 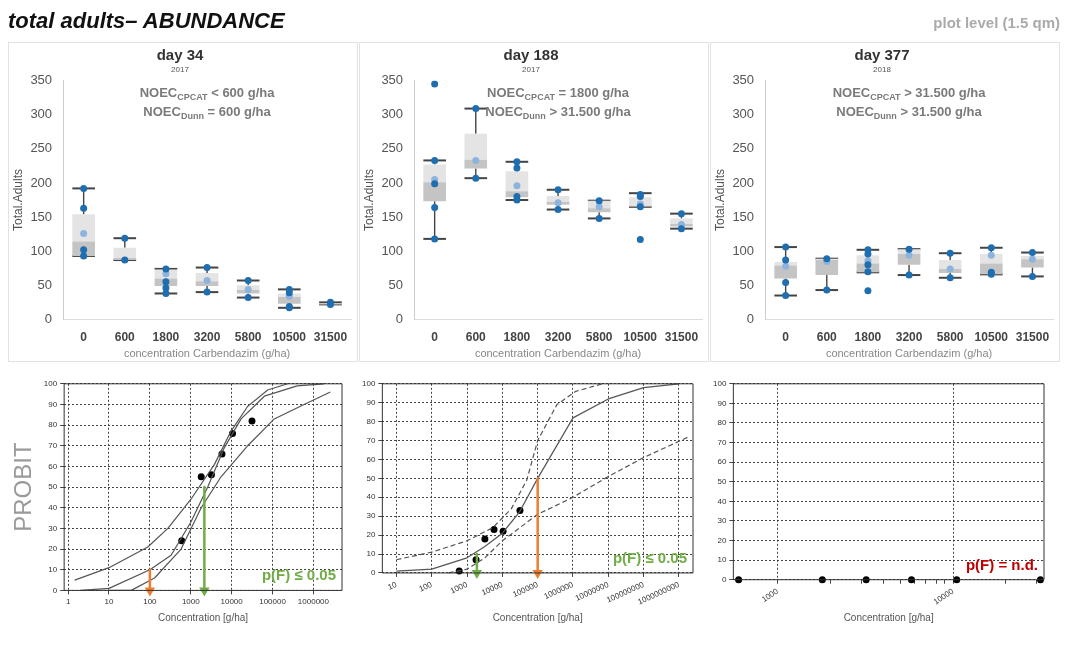 What do you see at coordinates (273, 602) in the screenshot?
I see `x-tick-label: 100000` at bounding box center [273, 602].